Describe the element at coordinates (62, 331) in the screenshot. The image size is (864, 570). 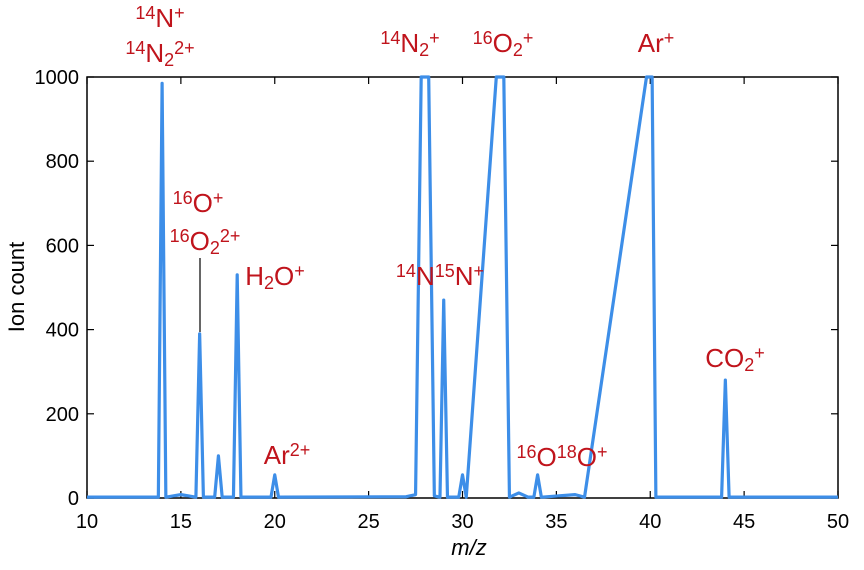
I see `y-tick-label: 400` at that location.